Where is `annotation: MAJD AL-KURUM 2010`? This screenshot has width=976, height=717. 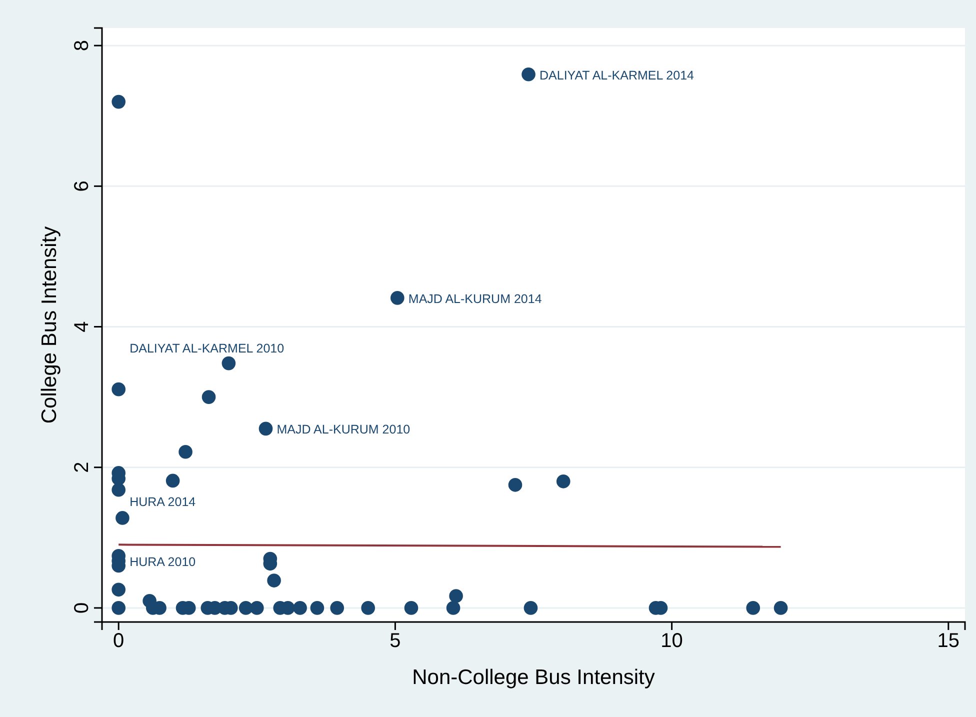 annotation: MAJD AL-KURUM 2010 is located at coordinates (343, 429).